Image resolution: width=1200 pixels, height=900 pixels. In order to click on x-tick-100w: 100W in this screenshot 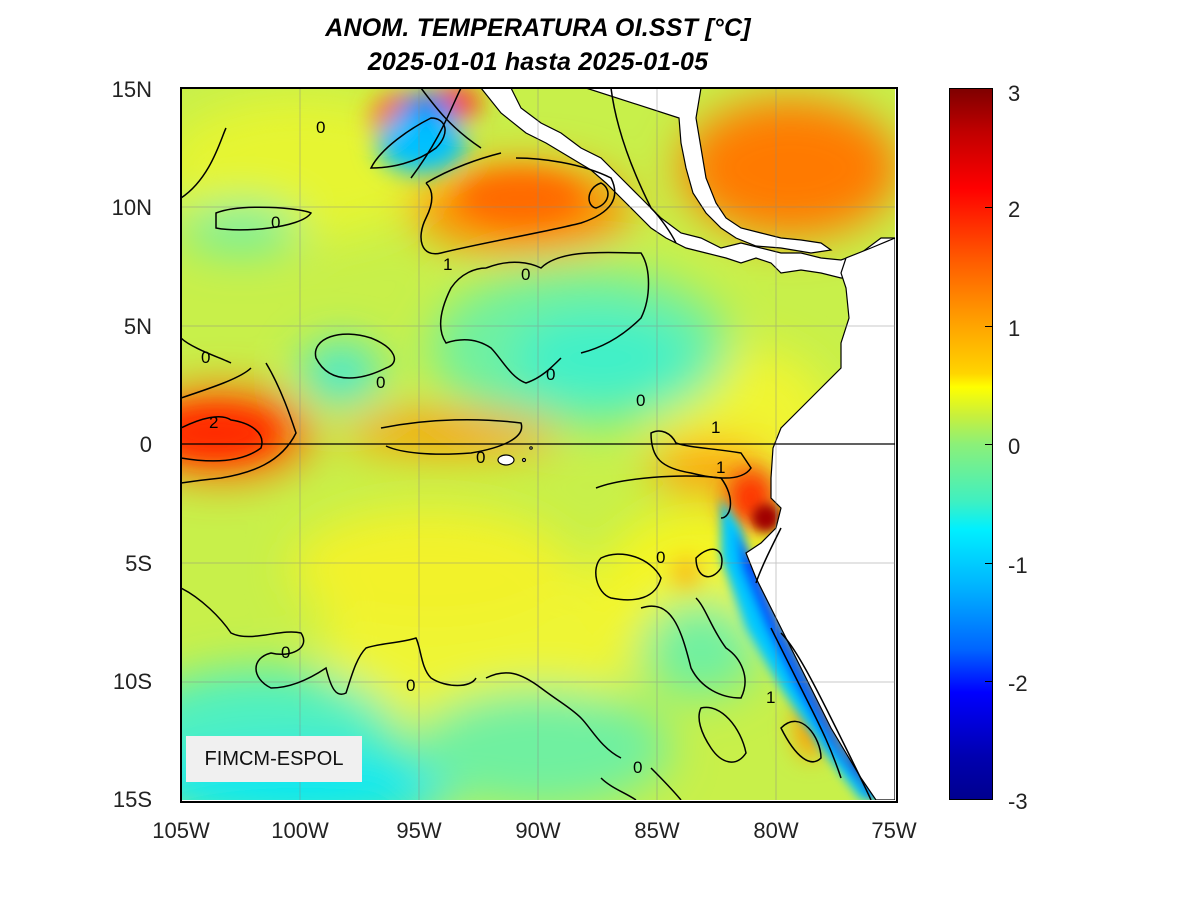, I will do `click(300, 830)`.